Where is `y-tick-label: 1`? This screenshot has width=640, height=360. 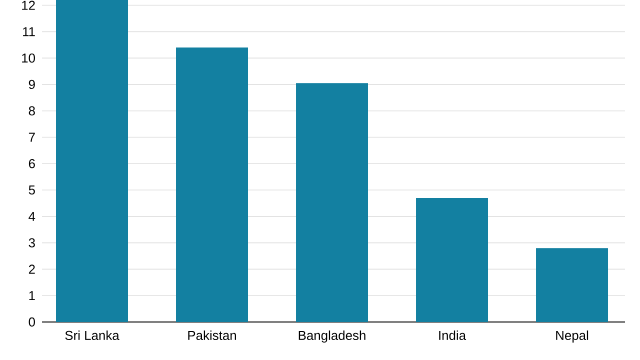 y-tick-label: 1 is located at coordinates (32, 295).